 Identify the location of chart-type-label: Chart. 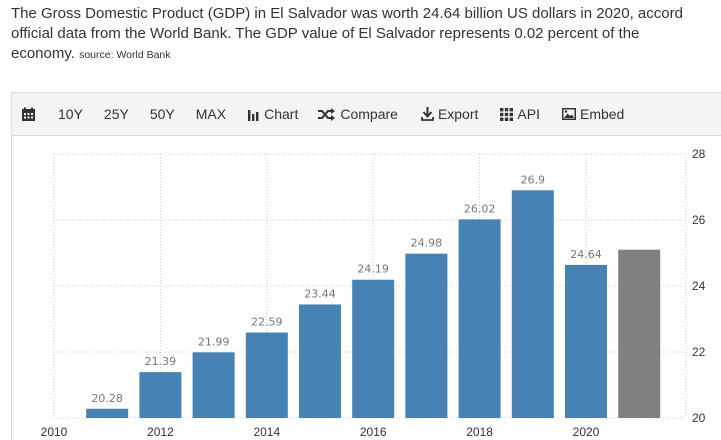
(281, 114).